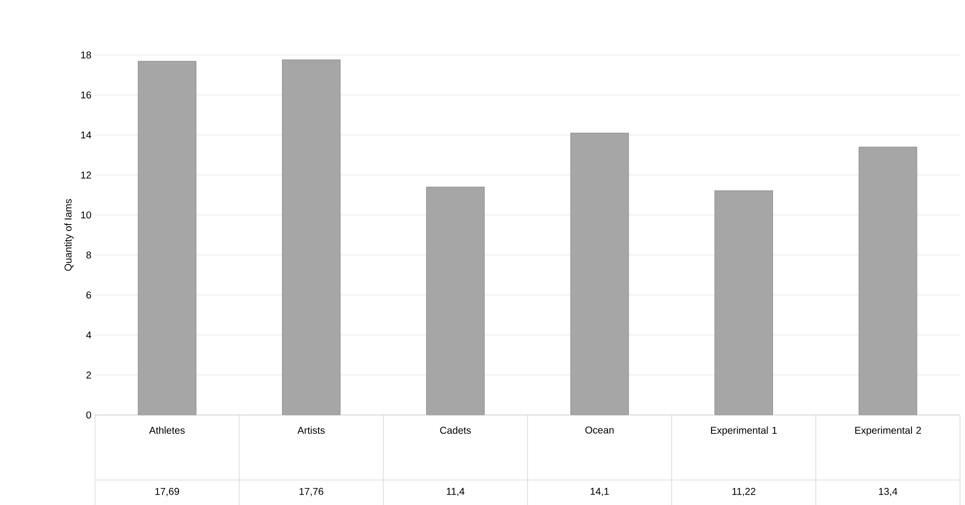 Image resolution: width=965 pixels, height=505 pixels. Describe the element at coordinates (89, 295) in the screenshot. I see `y-tick-label: 6` at that location.